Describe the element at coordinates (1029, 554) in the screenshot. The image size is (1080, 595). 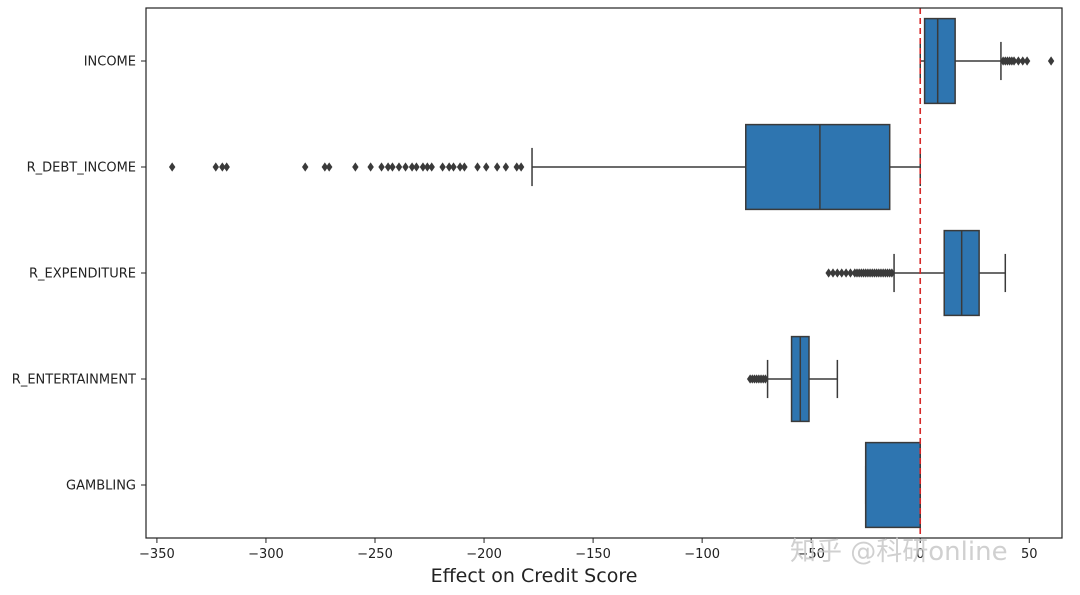
I see `x-tick-label: 50` at that location.